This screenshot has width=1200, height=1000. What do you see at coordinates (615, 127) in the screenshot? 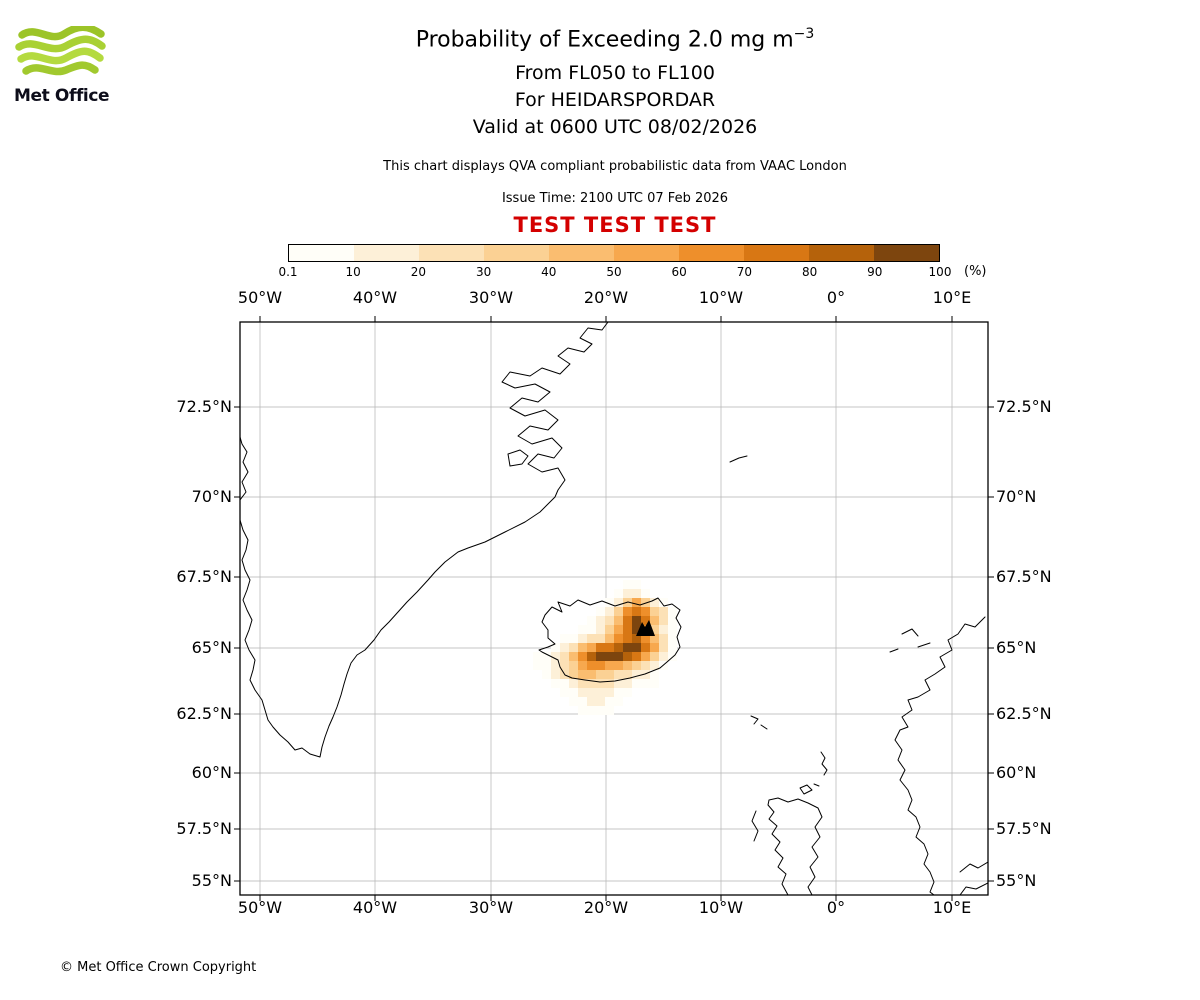
I see `valid-time-line: Valid at 0600 UTC 08/02/2026` at bounding box center [615, 127].